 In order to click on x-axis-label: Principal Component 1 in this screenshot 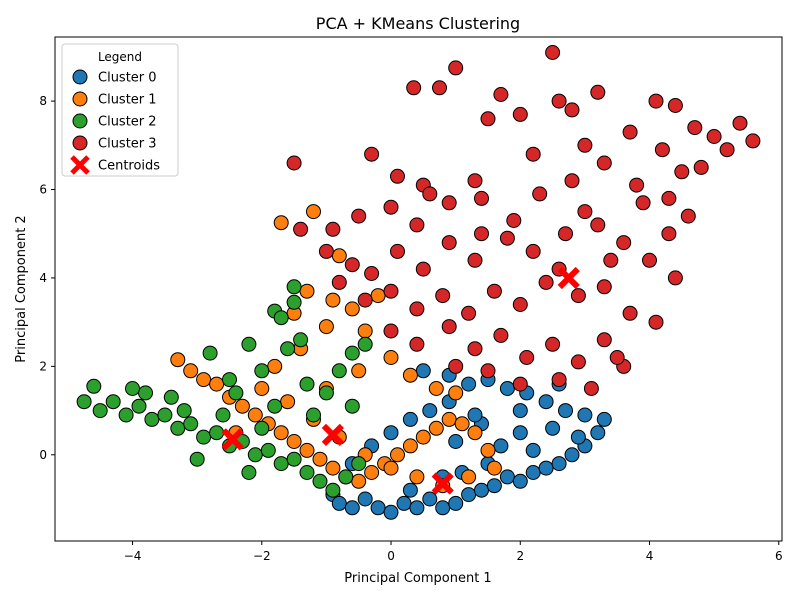, I will do `click(417, 578)`.